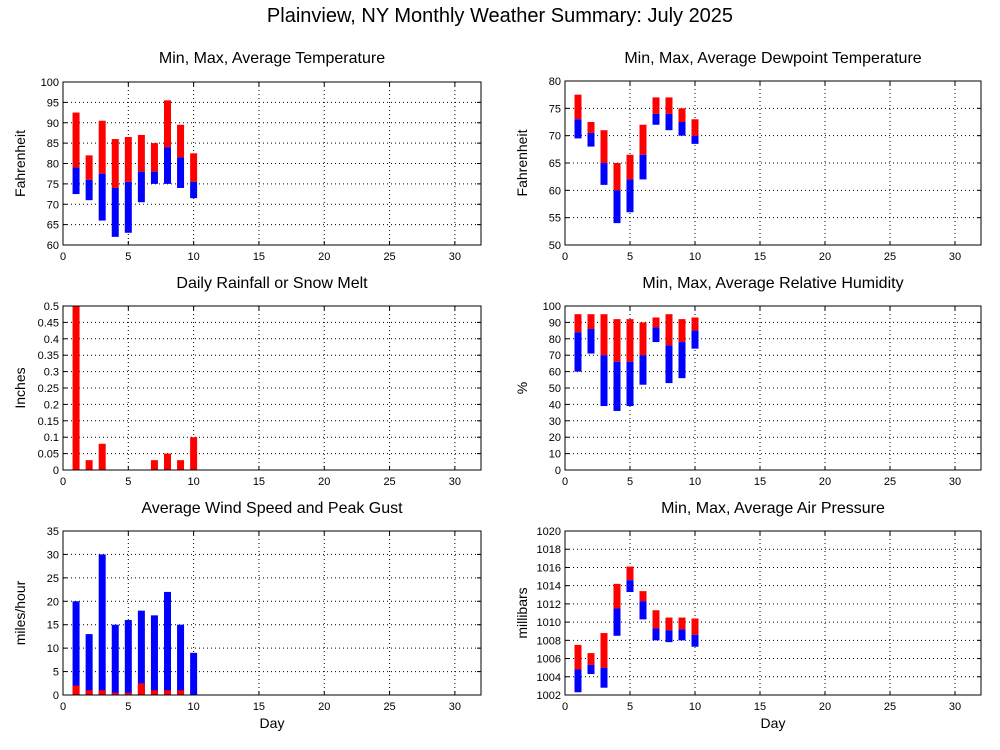 This screenshot has height=750, width=1000. Describe the element at coordinates (51, 307) in the screenshot. I see `y-tick-label: 0.5` at that location.